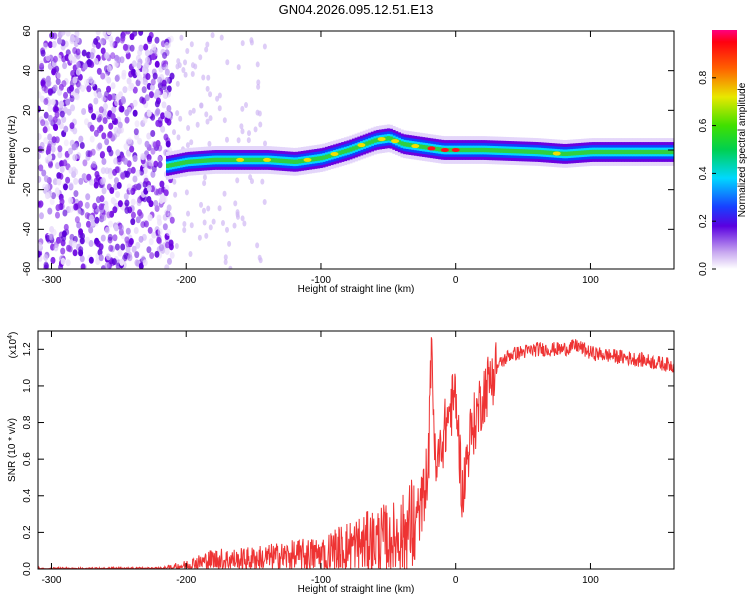 The width and height of the screenshot is (750, 600). What do you see at coordinates (51, 280) in the screenshot?
I see `spec-x-tick-label: -300` at bounding box center [51, 280].